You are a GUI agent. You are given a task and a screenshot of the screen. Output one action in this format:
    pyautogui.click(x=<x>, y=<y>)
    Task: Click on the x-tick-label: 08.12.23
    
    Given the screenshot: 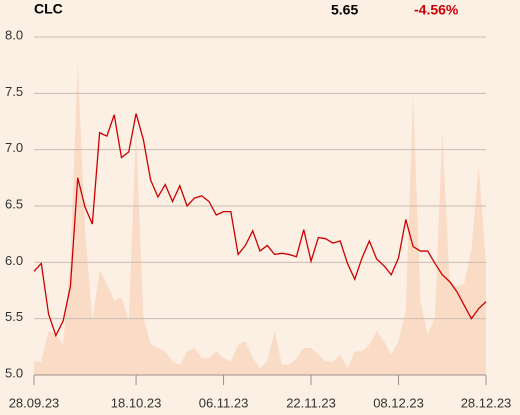 What is the action you would take?
    pyautogui.click(x=398, y=402)
    